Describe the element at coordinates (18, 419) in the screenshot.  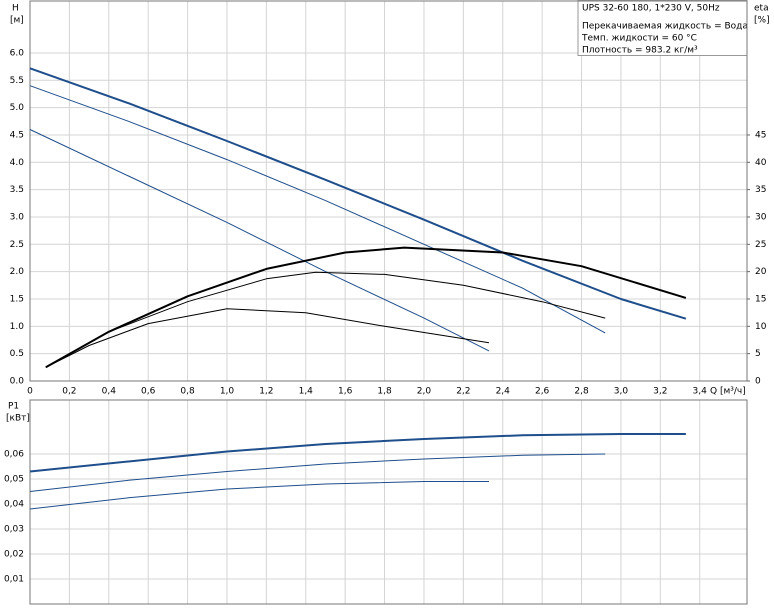
I see `y-unit: [кВт]` at that location.